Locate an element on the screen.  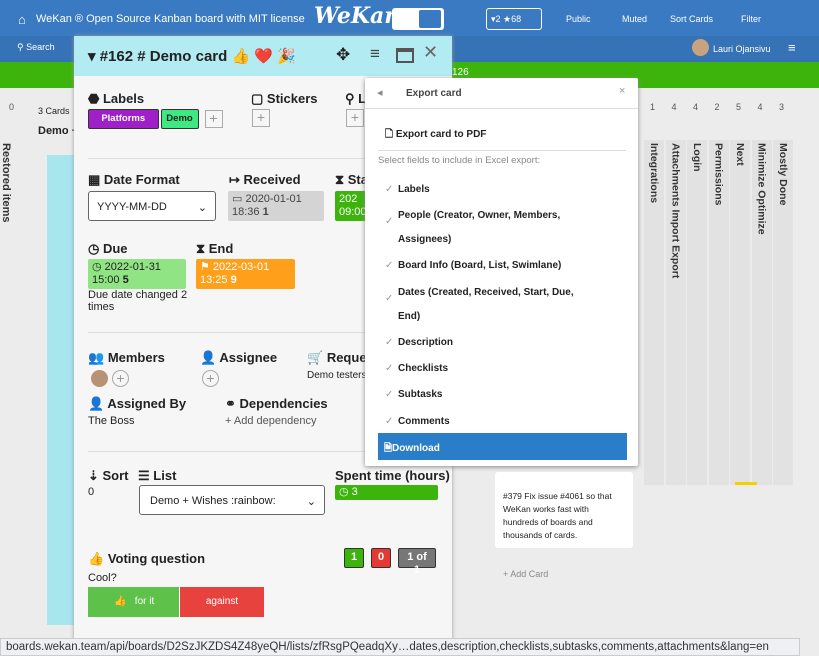
start-text: Sta is located at coordinates (357, 179).